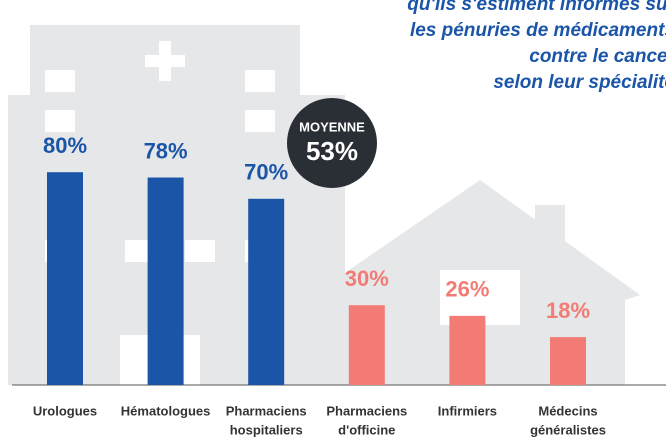 This screenshot has height=441, width=666. I want to click on value-label: 26%, so click(467, 289).